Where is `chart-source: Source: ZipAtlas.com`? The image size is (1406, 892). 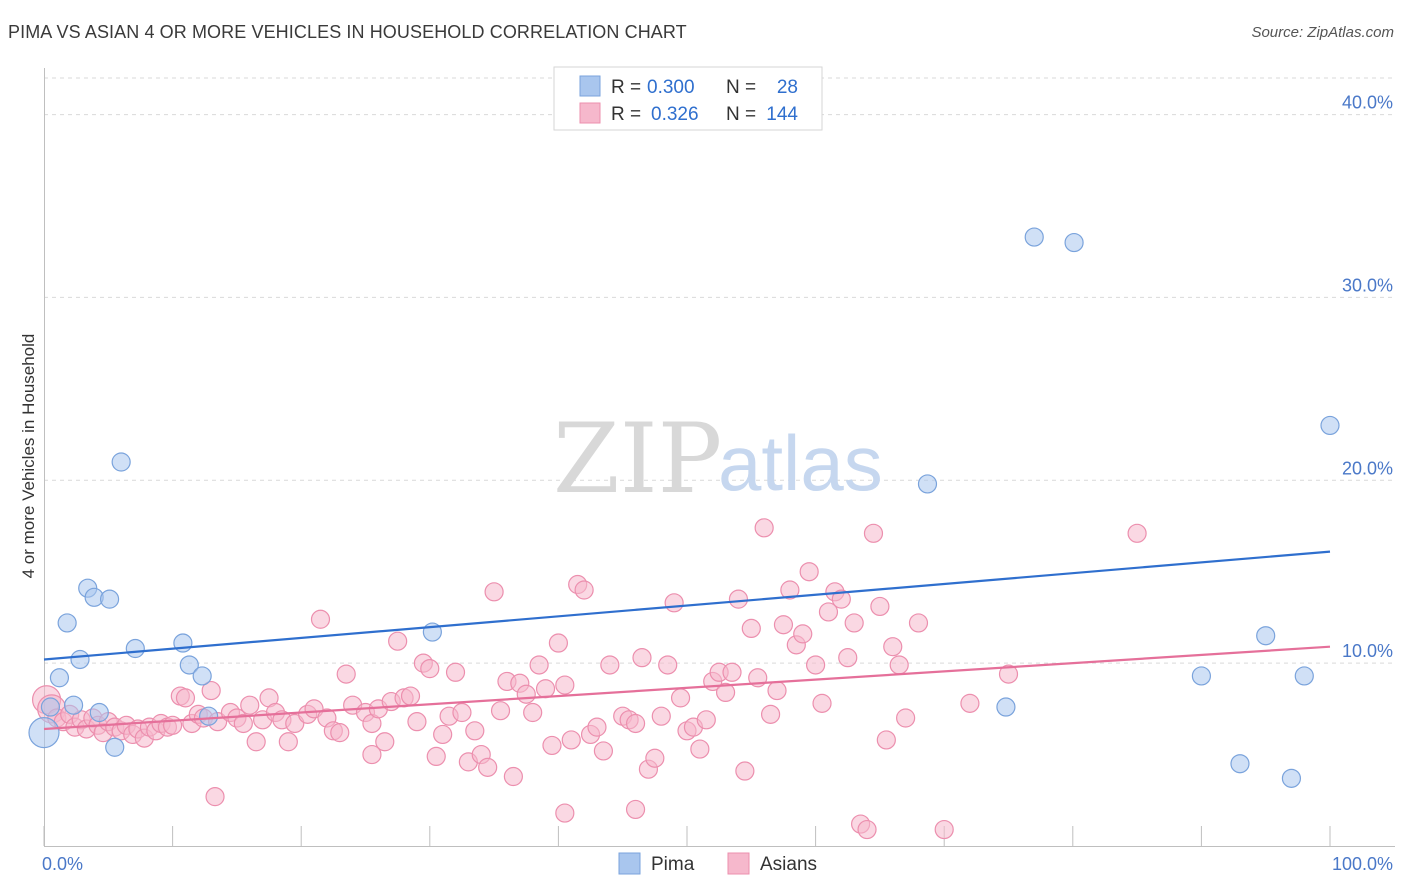
chart-source: Source: ZipAtlas.com is located at coordinates (1322, 32).